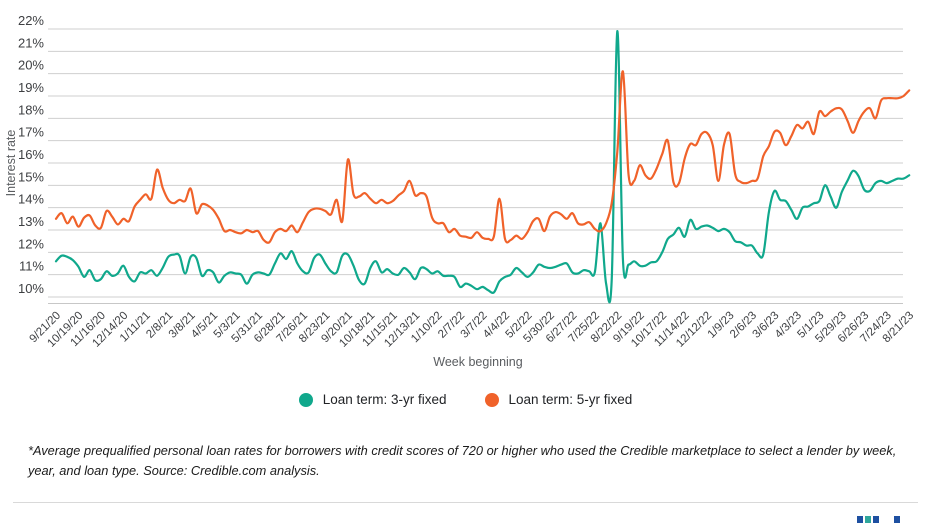  What do you see at coordinates (11, 163) in the screenshot?
I see `y-axis-title: Interest rate` at bounding box center [11, 163].